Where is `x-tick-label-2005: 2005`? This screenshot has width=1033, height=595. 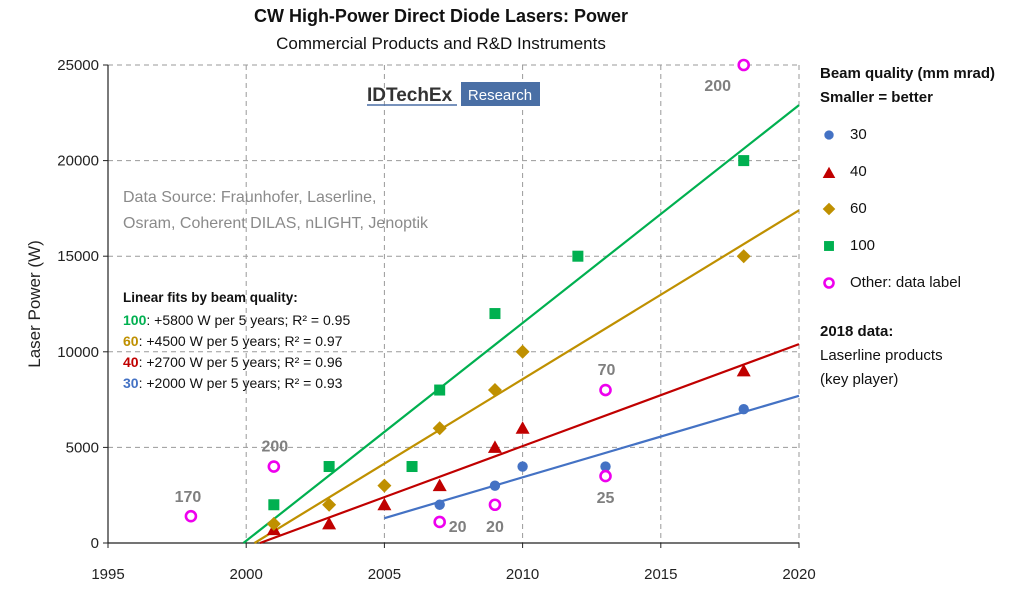 x-tick-label-2005: 2005 is located at coordinates (384, 574).